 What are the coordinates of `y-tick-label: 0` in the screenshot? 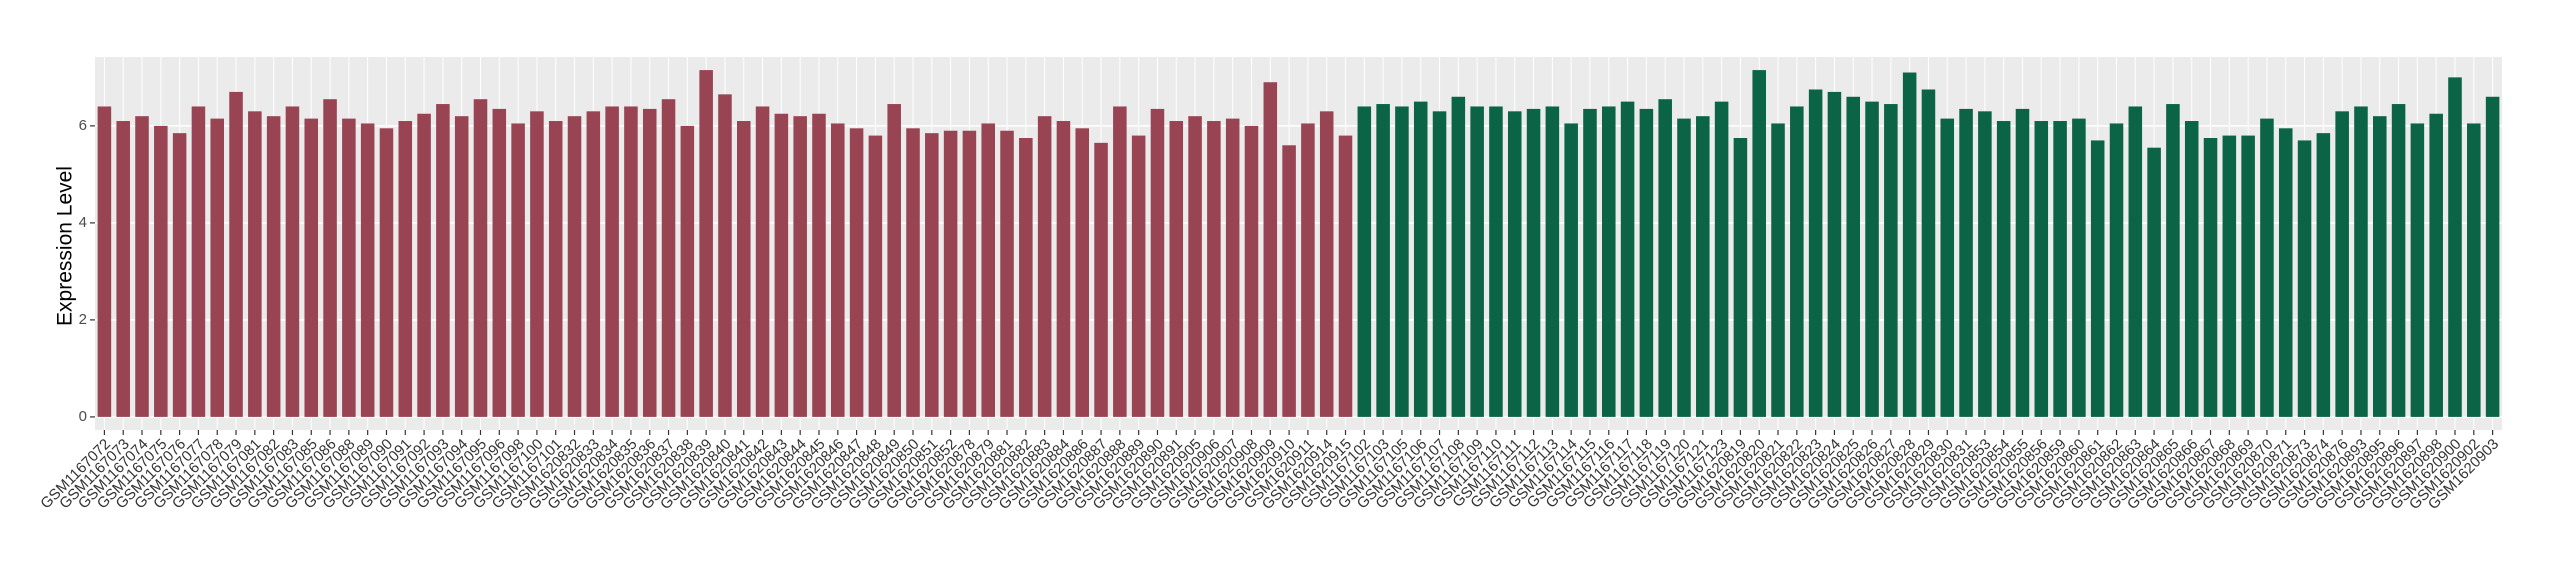 It's located at (83, 416).